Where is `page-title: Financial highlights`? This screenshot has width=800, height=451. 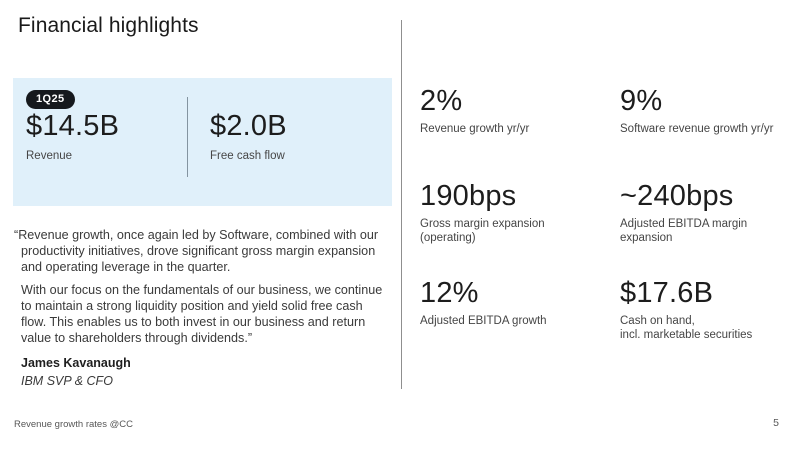 page-title: Financial highlights is located at coordinates (108, 25).